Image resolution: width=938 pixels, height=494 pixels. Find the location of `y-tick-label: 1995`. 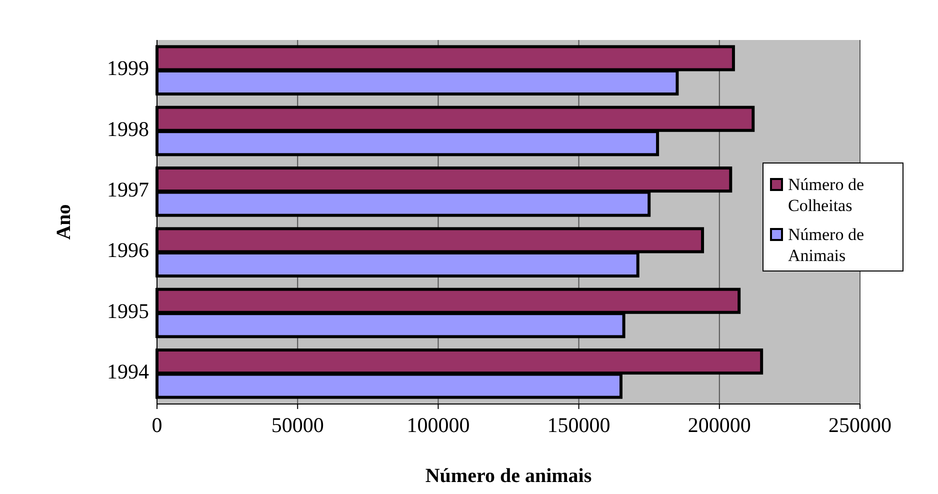

y-tick-label: 1995 is located at coordinates (128, 310).